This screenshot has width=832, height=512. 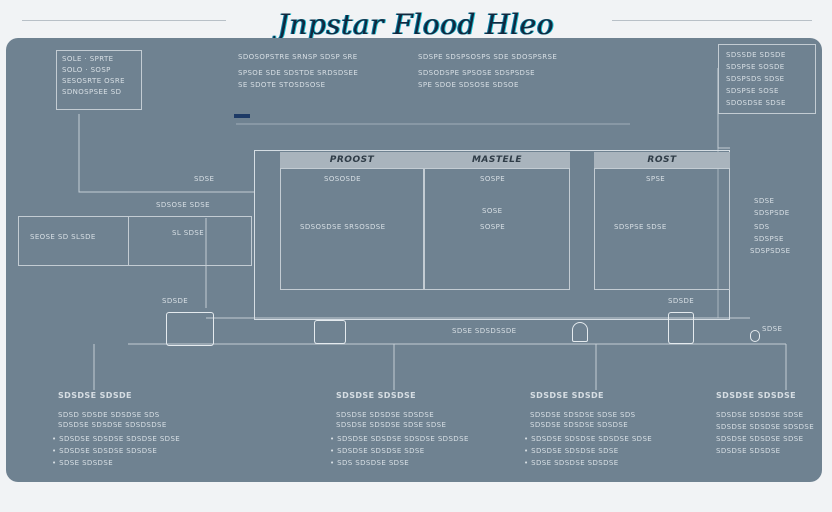 What do you see at coordinates (188, 233) in the screenshot?
I see `side-label: SL SDSE` at bounding box center [188, 233].